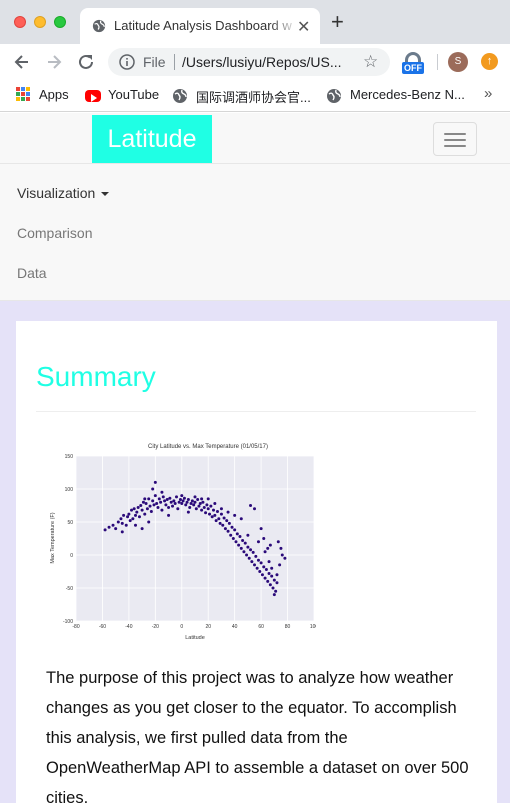  What do you see at coordinates (99, 26) in the screenshot?
I see `globe-icon` at bounding box center [99, 26].